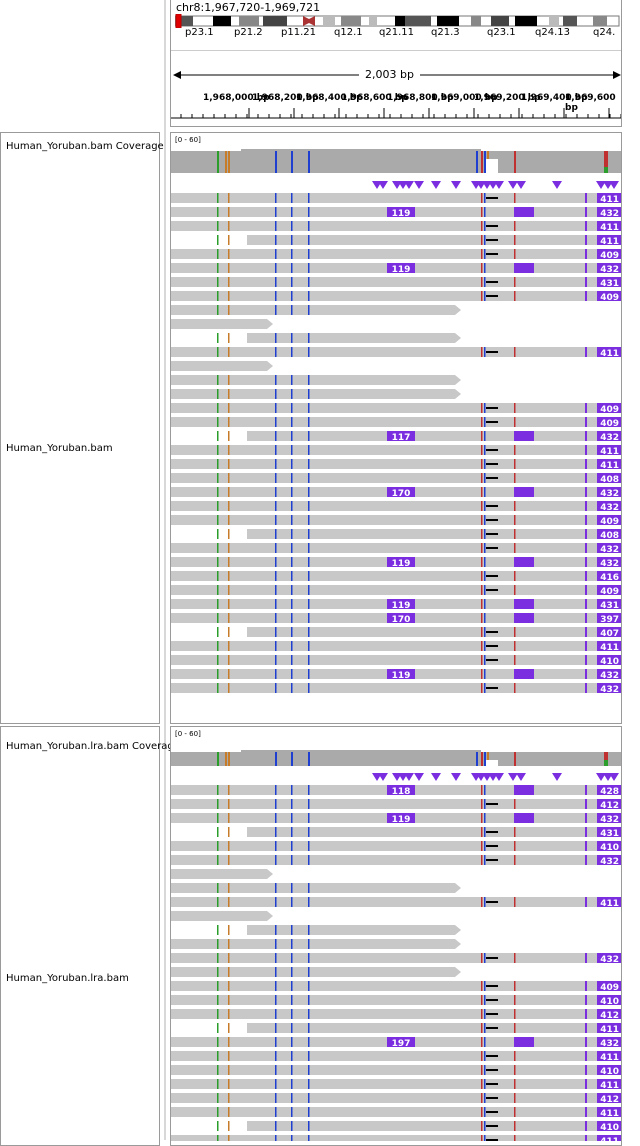 The width and height of the screenshot is (640, 1146). Describe the element at coordinates (401, 564) in the screenshot. I see `insertion-size-label: 119` at that location.